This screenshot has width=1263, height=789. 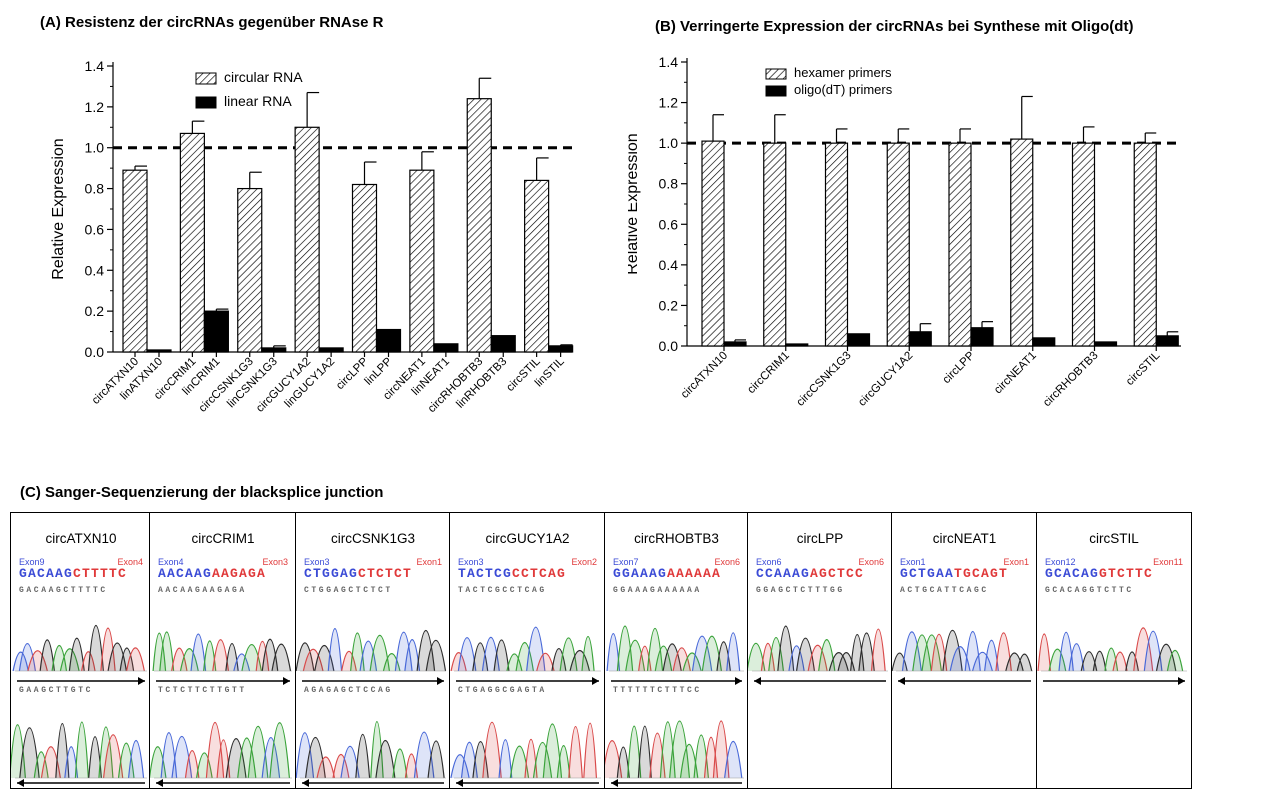 What do you see at coordinates (927, 573) in the screenshot?
I see `sequence-left: GCTGAA` at bounding box center [927, 573].